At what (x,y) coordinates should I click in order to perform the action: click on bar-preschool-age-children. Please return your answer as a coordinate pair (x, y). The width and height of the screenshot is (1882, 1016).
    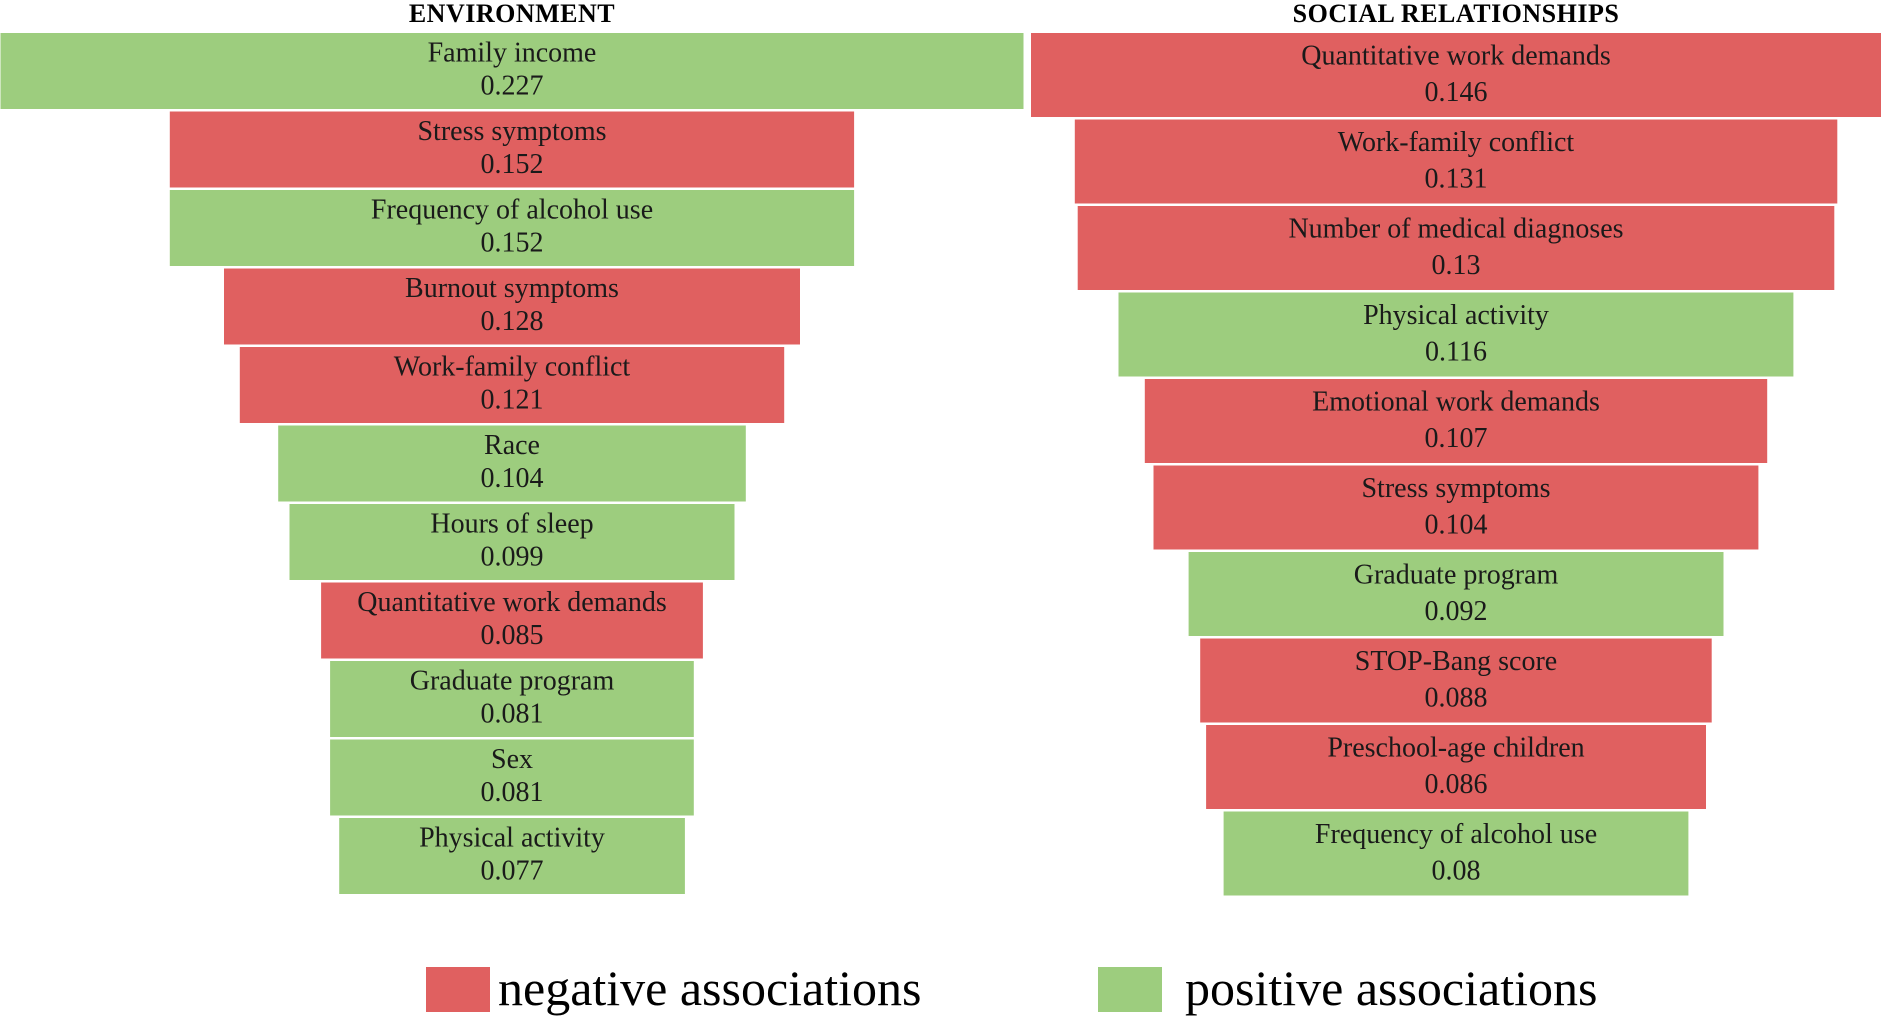
    Looking at the image, I should click on (1456, 767).